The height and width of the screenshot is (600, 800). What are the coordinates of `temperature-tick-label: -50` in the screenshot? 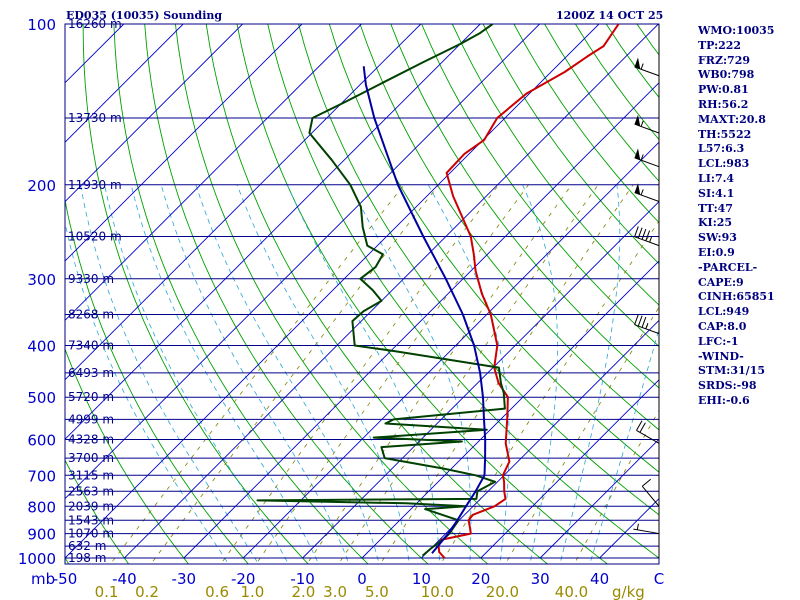 It's located at (65, 579).